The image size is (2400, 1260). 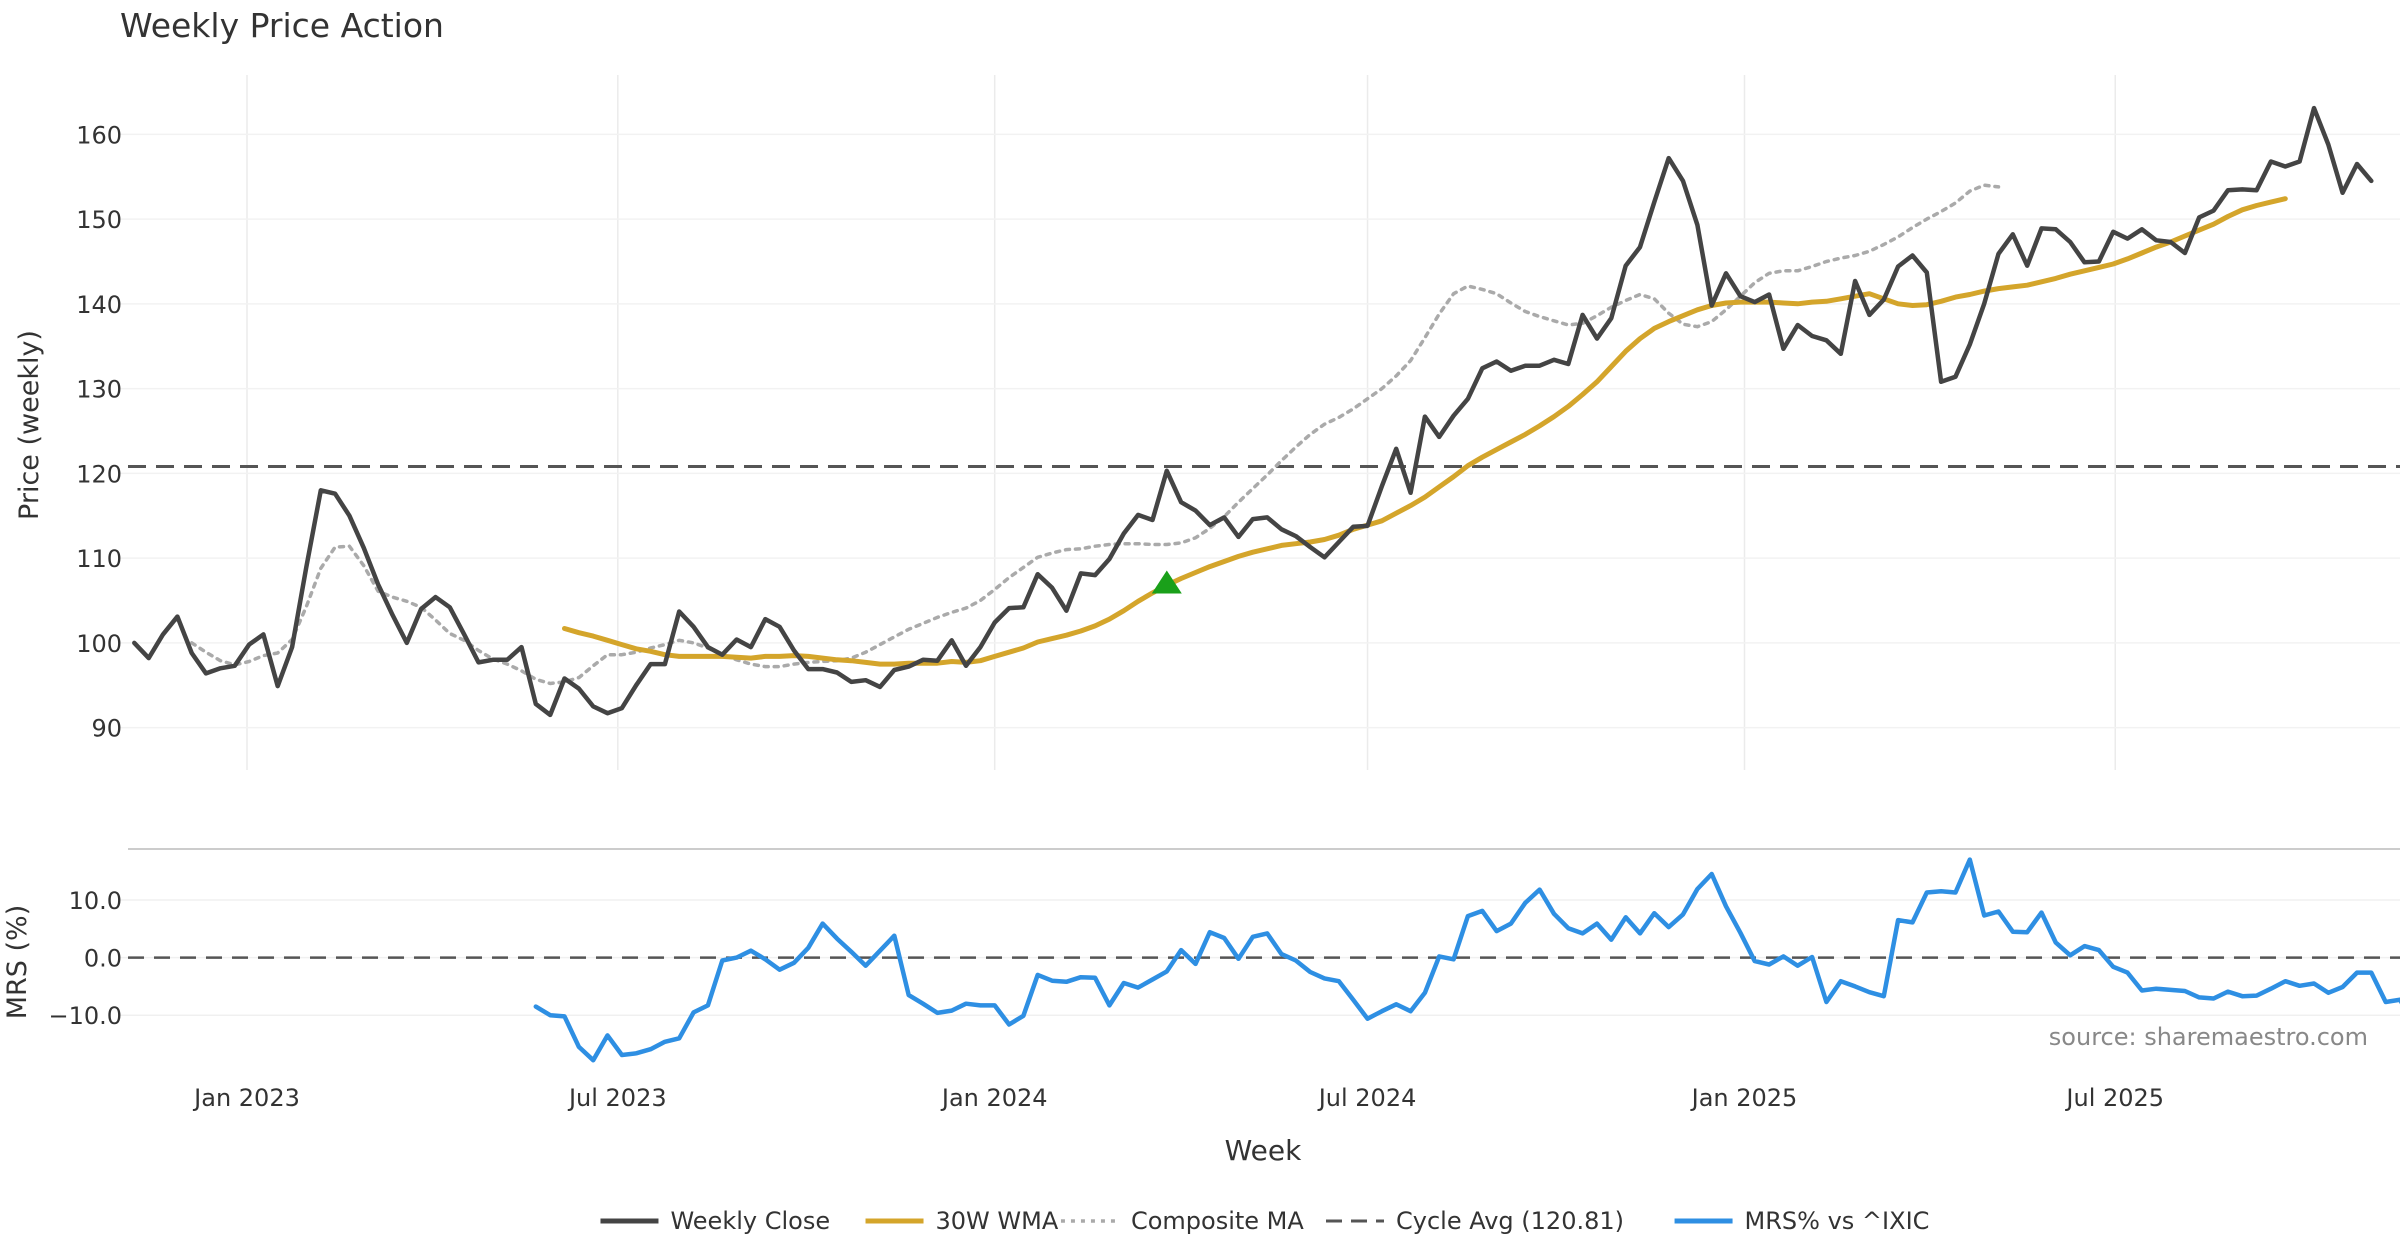 I want to click on mrs-y-axis-label: MRS (%), so click(x=17, y=962).